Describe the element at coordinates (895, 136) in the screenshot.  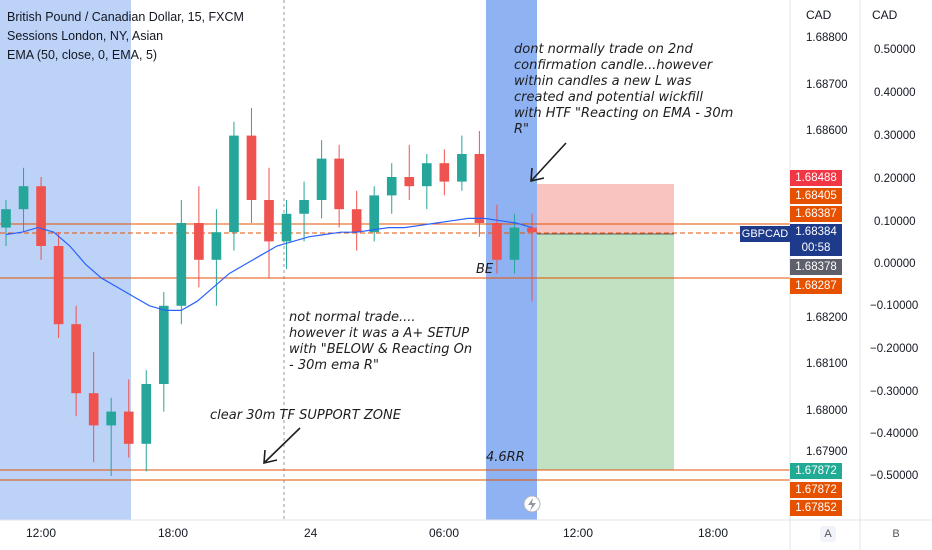
I see `pnl-tick: 0.30000` at that location.